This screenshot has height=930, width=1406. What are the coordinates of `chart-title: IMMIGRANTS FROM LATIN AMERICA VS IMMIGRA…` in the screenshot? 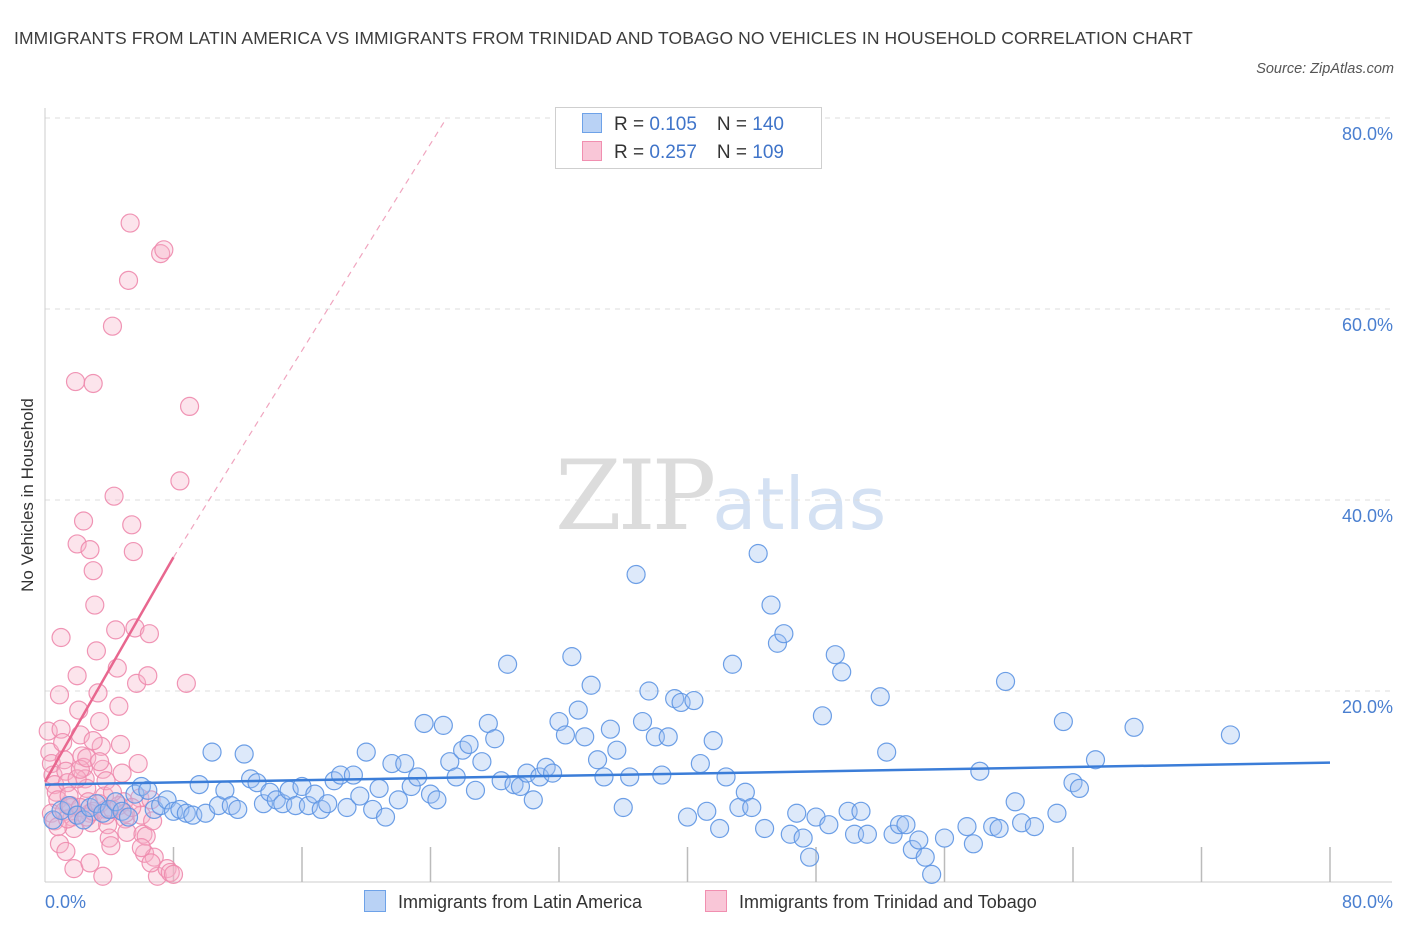 It's located at (603, 38).